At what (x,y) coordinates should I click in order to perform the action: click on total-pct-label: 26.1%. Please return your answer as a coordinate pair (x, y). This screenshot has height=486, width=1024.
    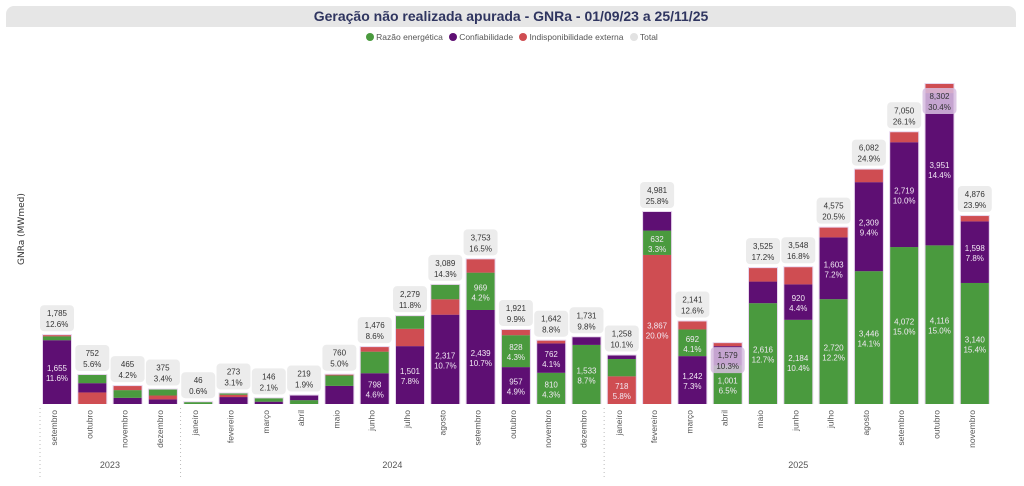
    Looking at the image, I should click on (904, 121).